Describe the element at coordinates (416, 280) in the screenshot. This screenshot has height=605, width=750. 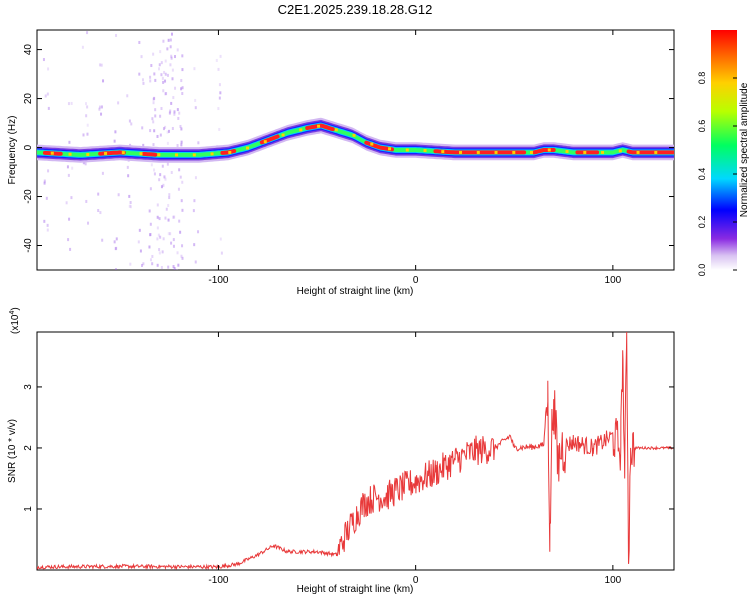
I see `spectrogram-x-tick-label: 0` at that location.